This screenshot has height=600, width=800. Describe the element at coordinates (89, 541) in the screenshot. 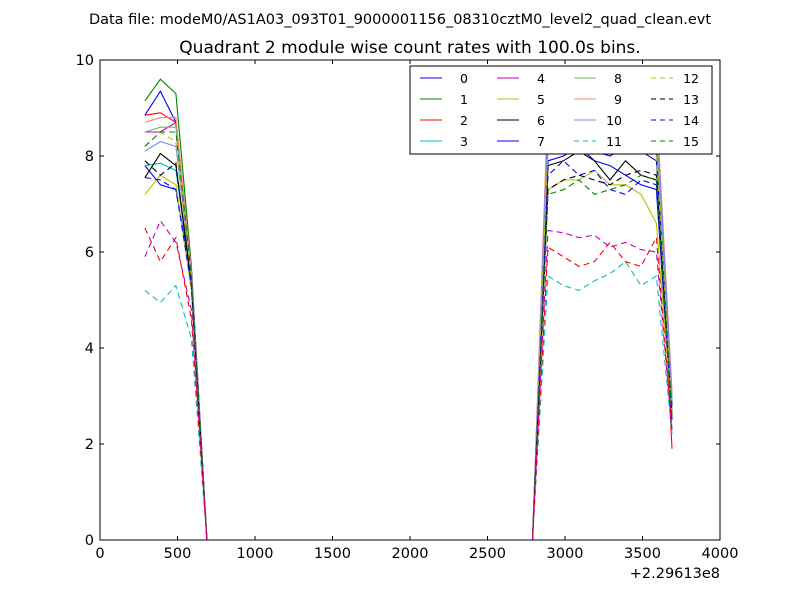

I see `y-tick-label: 0` at that location.